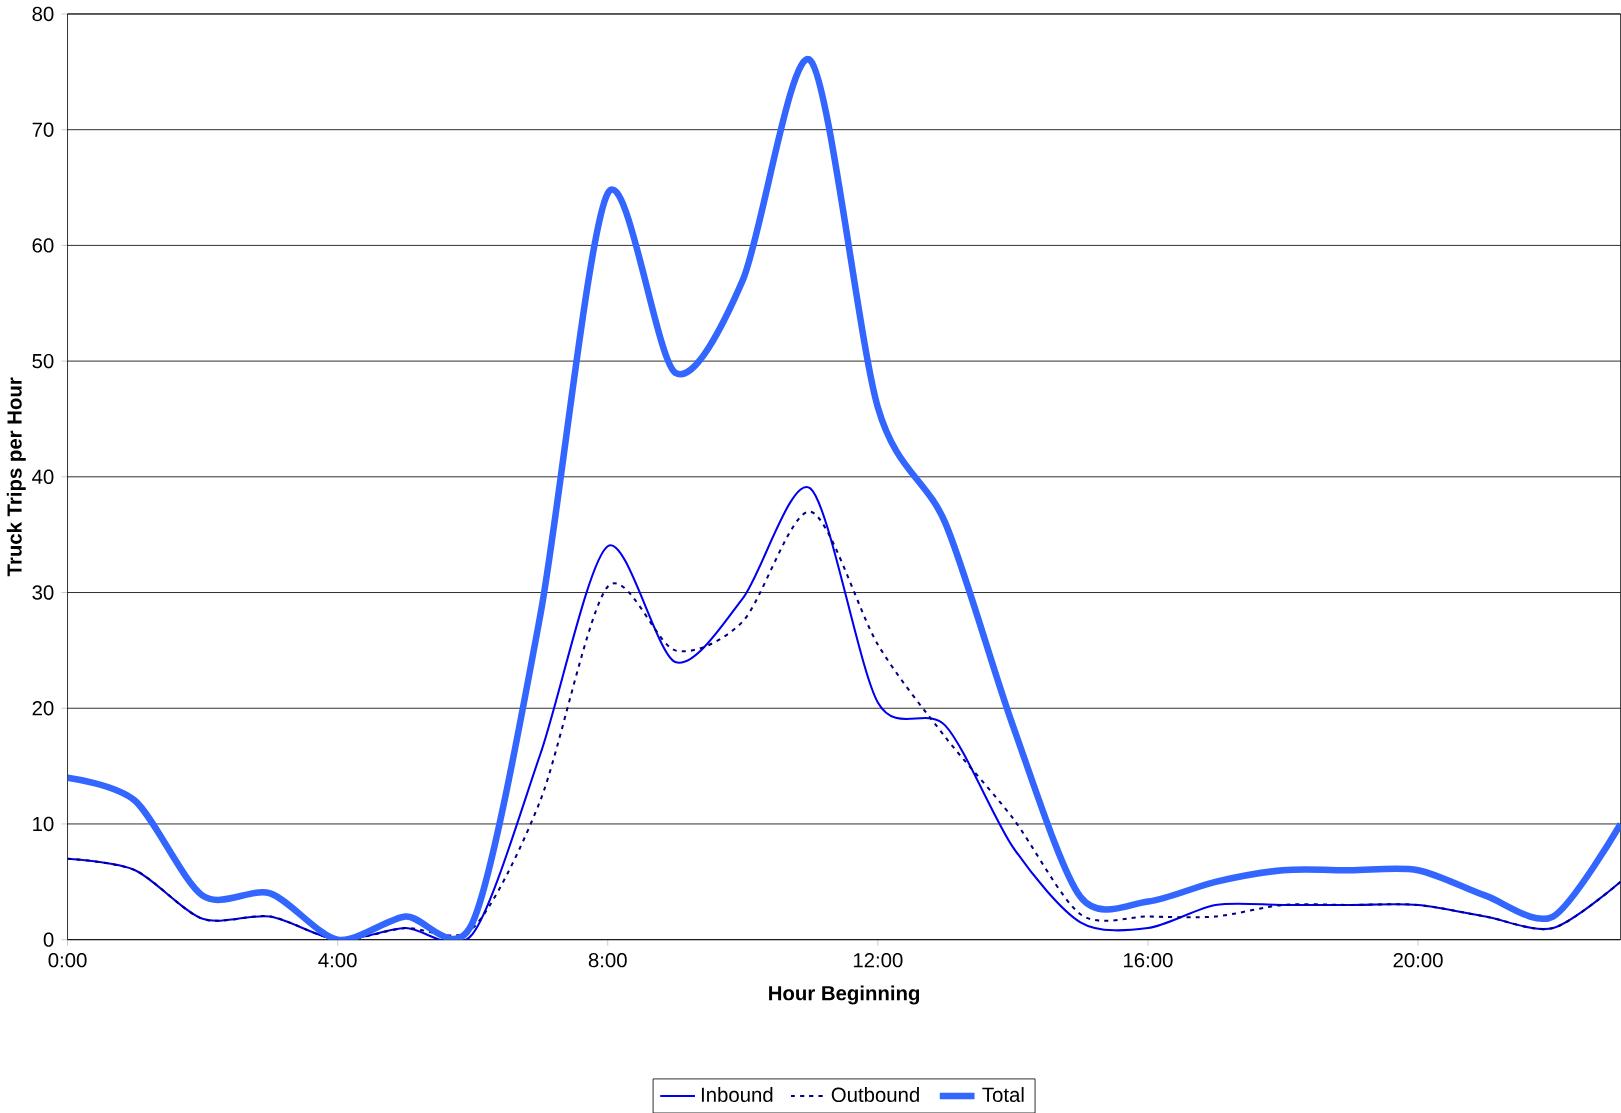 This screenshot has width=1621, height=1113. Describe the element at coordinates (16, 476) in the screenshot. I see `y-axis-title: Truck Trips per Hour` at that location.